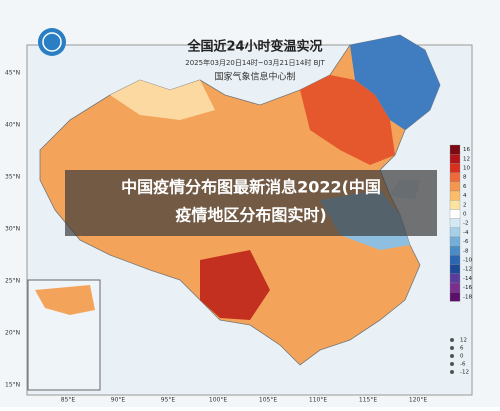 The width and height of the screenshot is (500, 411). I want to click on caption-band, so click(251, 203).